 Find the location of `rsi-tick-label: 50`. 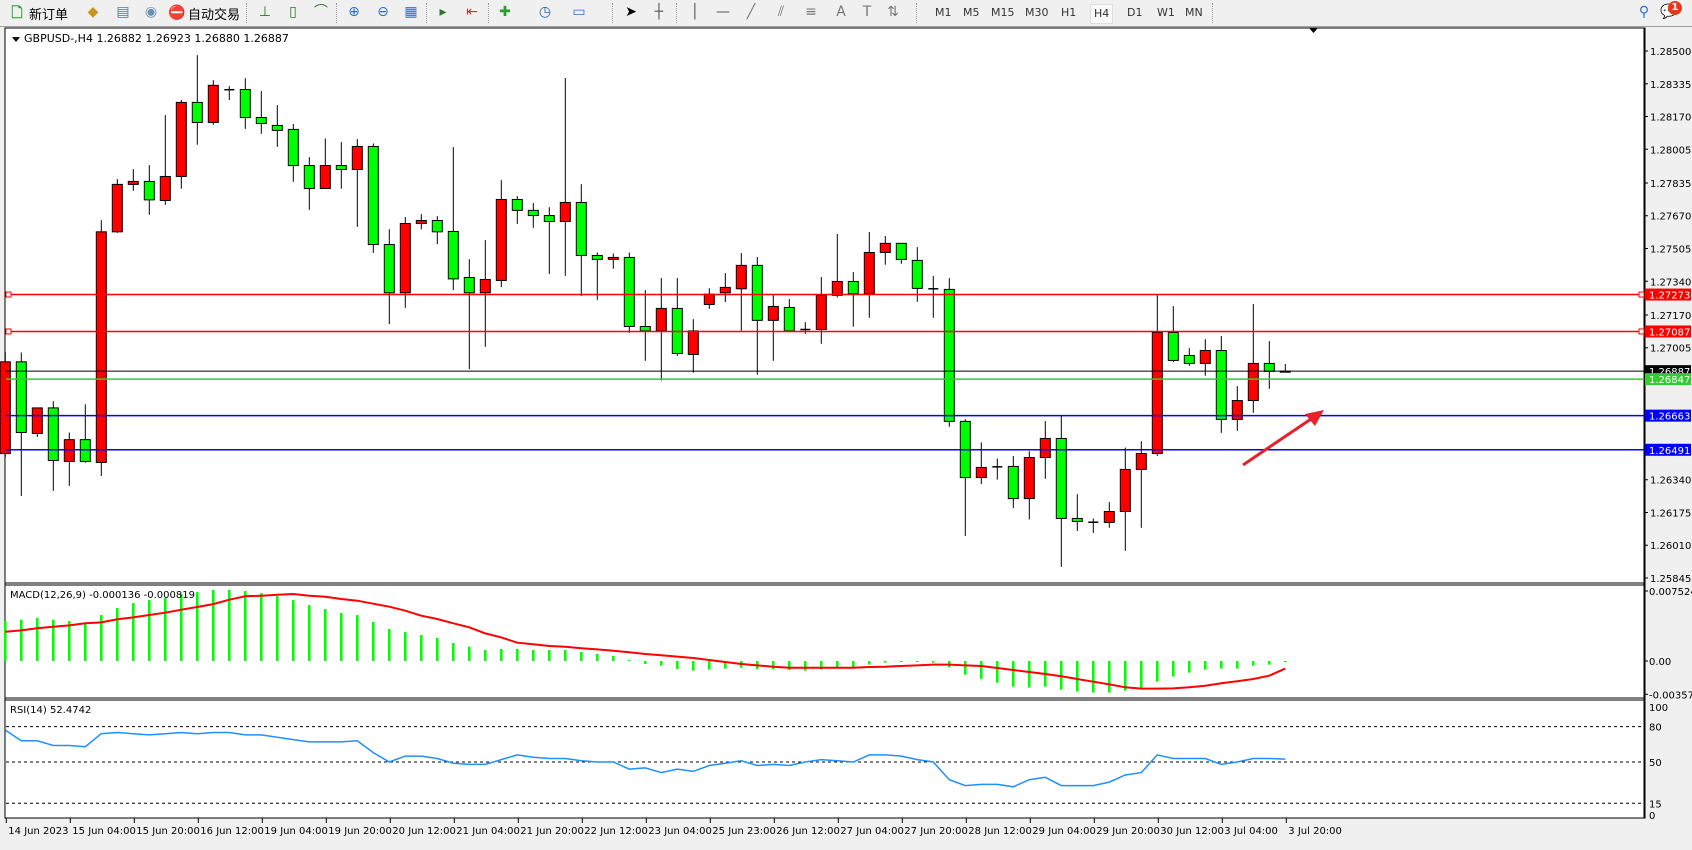

rsi-tick-label: 50 is located at coordinates (1655, 763).